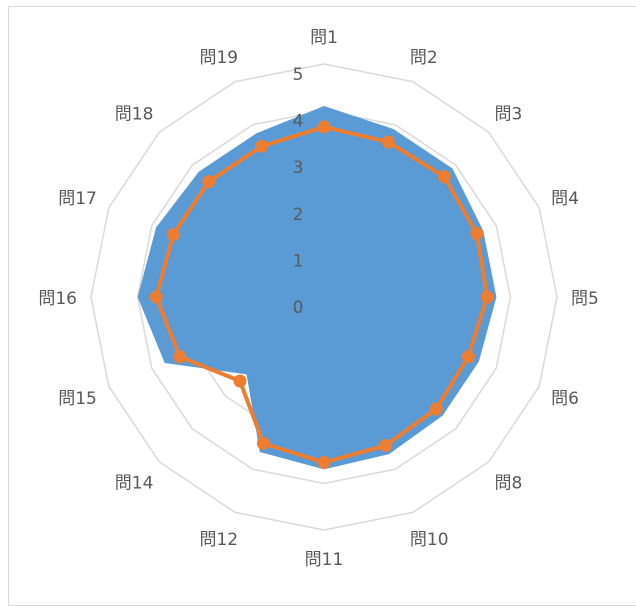 The width and height of the screenshot is (636, 606). Describe the element at coordinates (298, 75) in the screenshot. I see `tick-label-5: 5` at that location.